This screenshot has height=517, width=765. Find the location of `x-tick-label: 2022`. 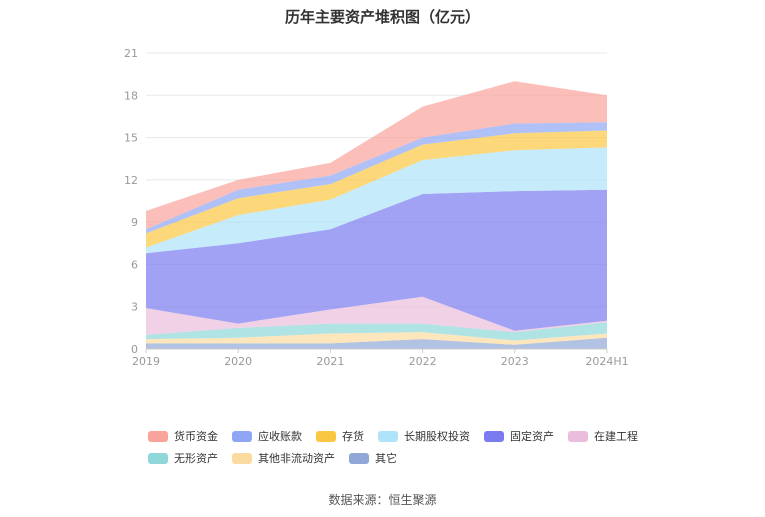

x-tick-label: 2022 is located at coordinates (423, 361).